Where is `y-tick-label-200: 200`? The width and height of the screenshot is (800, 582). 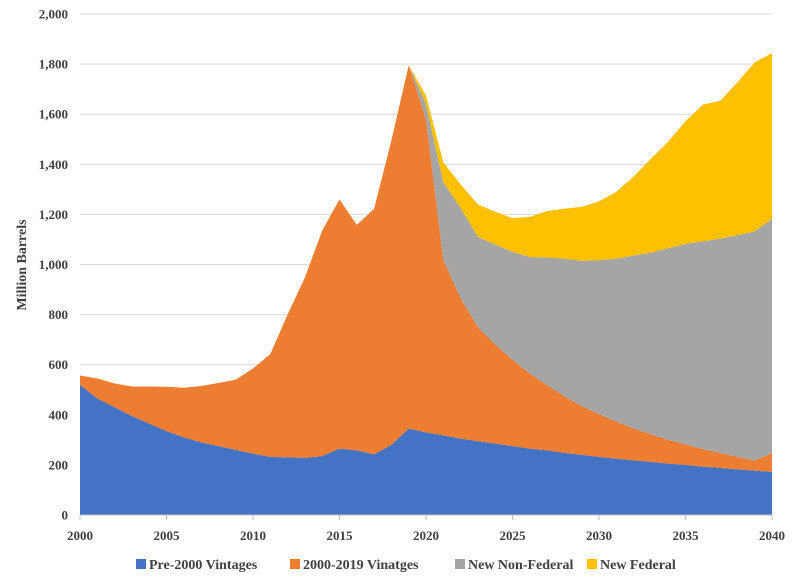
y-tick-label-200: 200 is located at coordinates (59, 464).